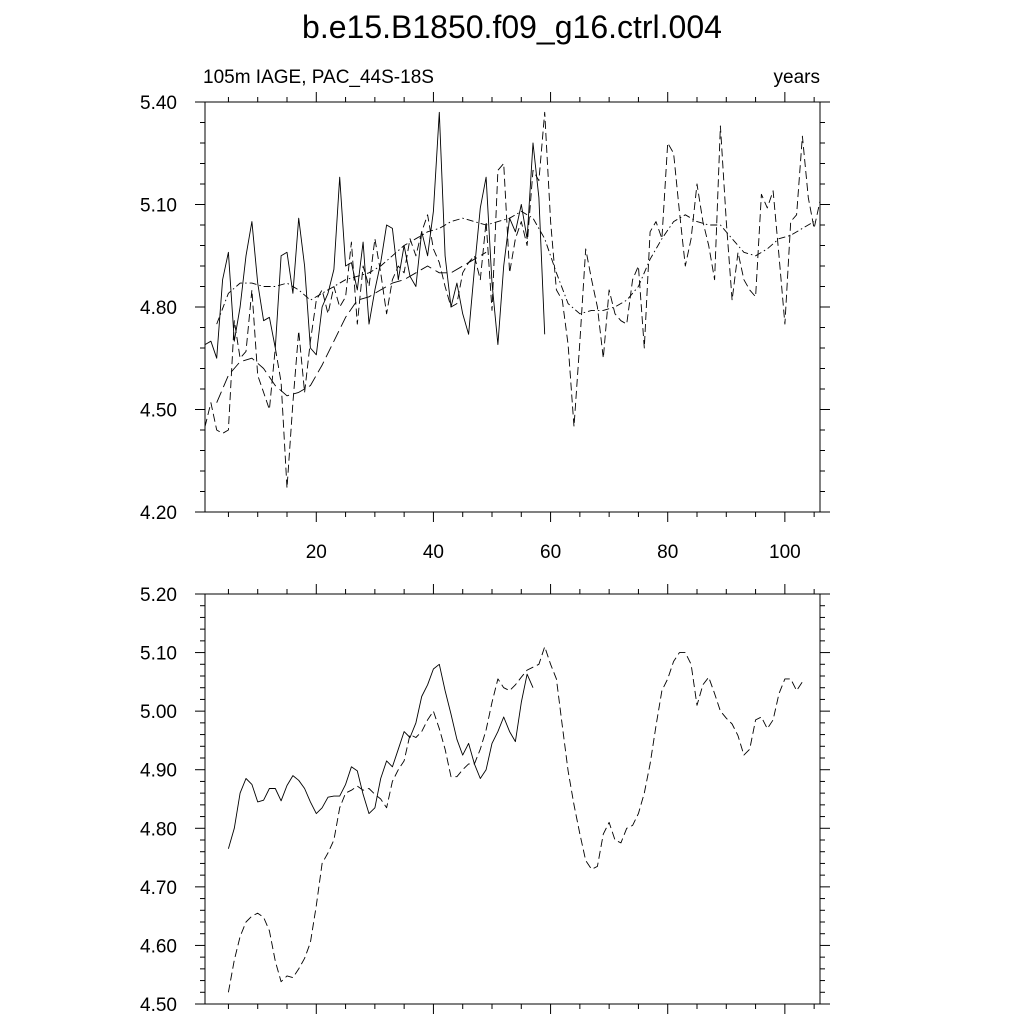  What do you see at coordinates (316, 552) in the screenshot?
I see `x-tick-label: 20` at bounding box center [316, 552].